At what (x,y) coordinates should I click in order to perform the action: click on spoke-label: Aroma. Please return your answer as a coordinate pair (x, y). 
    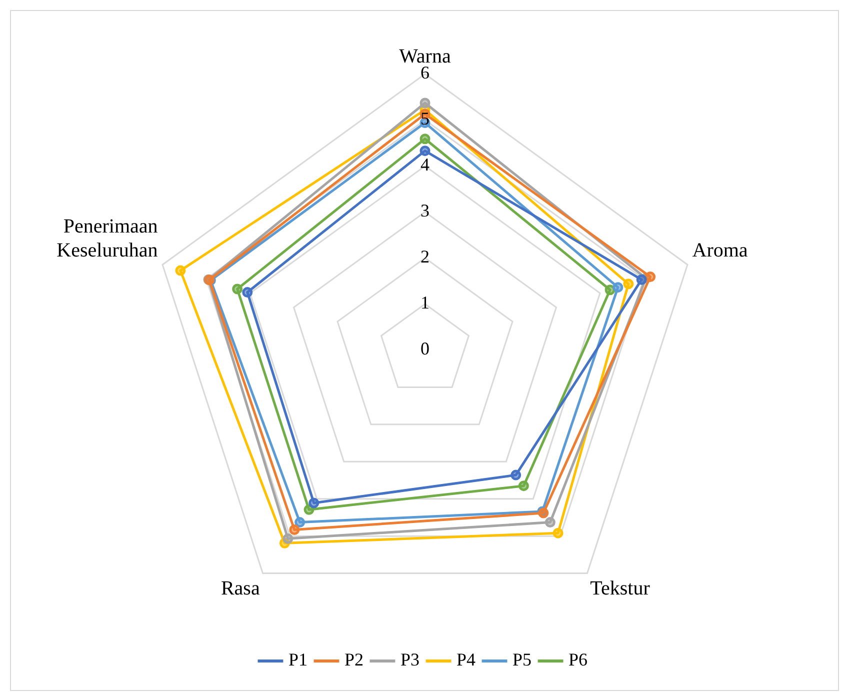
    Looking at the image, I should click on (720, 250).